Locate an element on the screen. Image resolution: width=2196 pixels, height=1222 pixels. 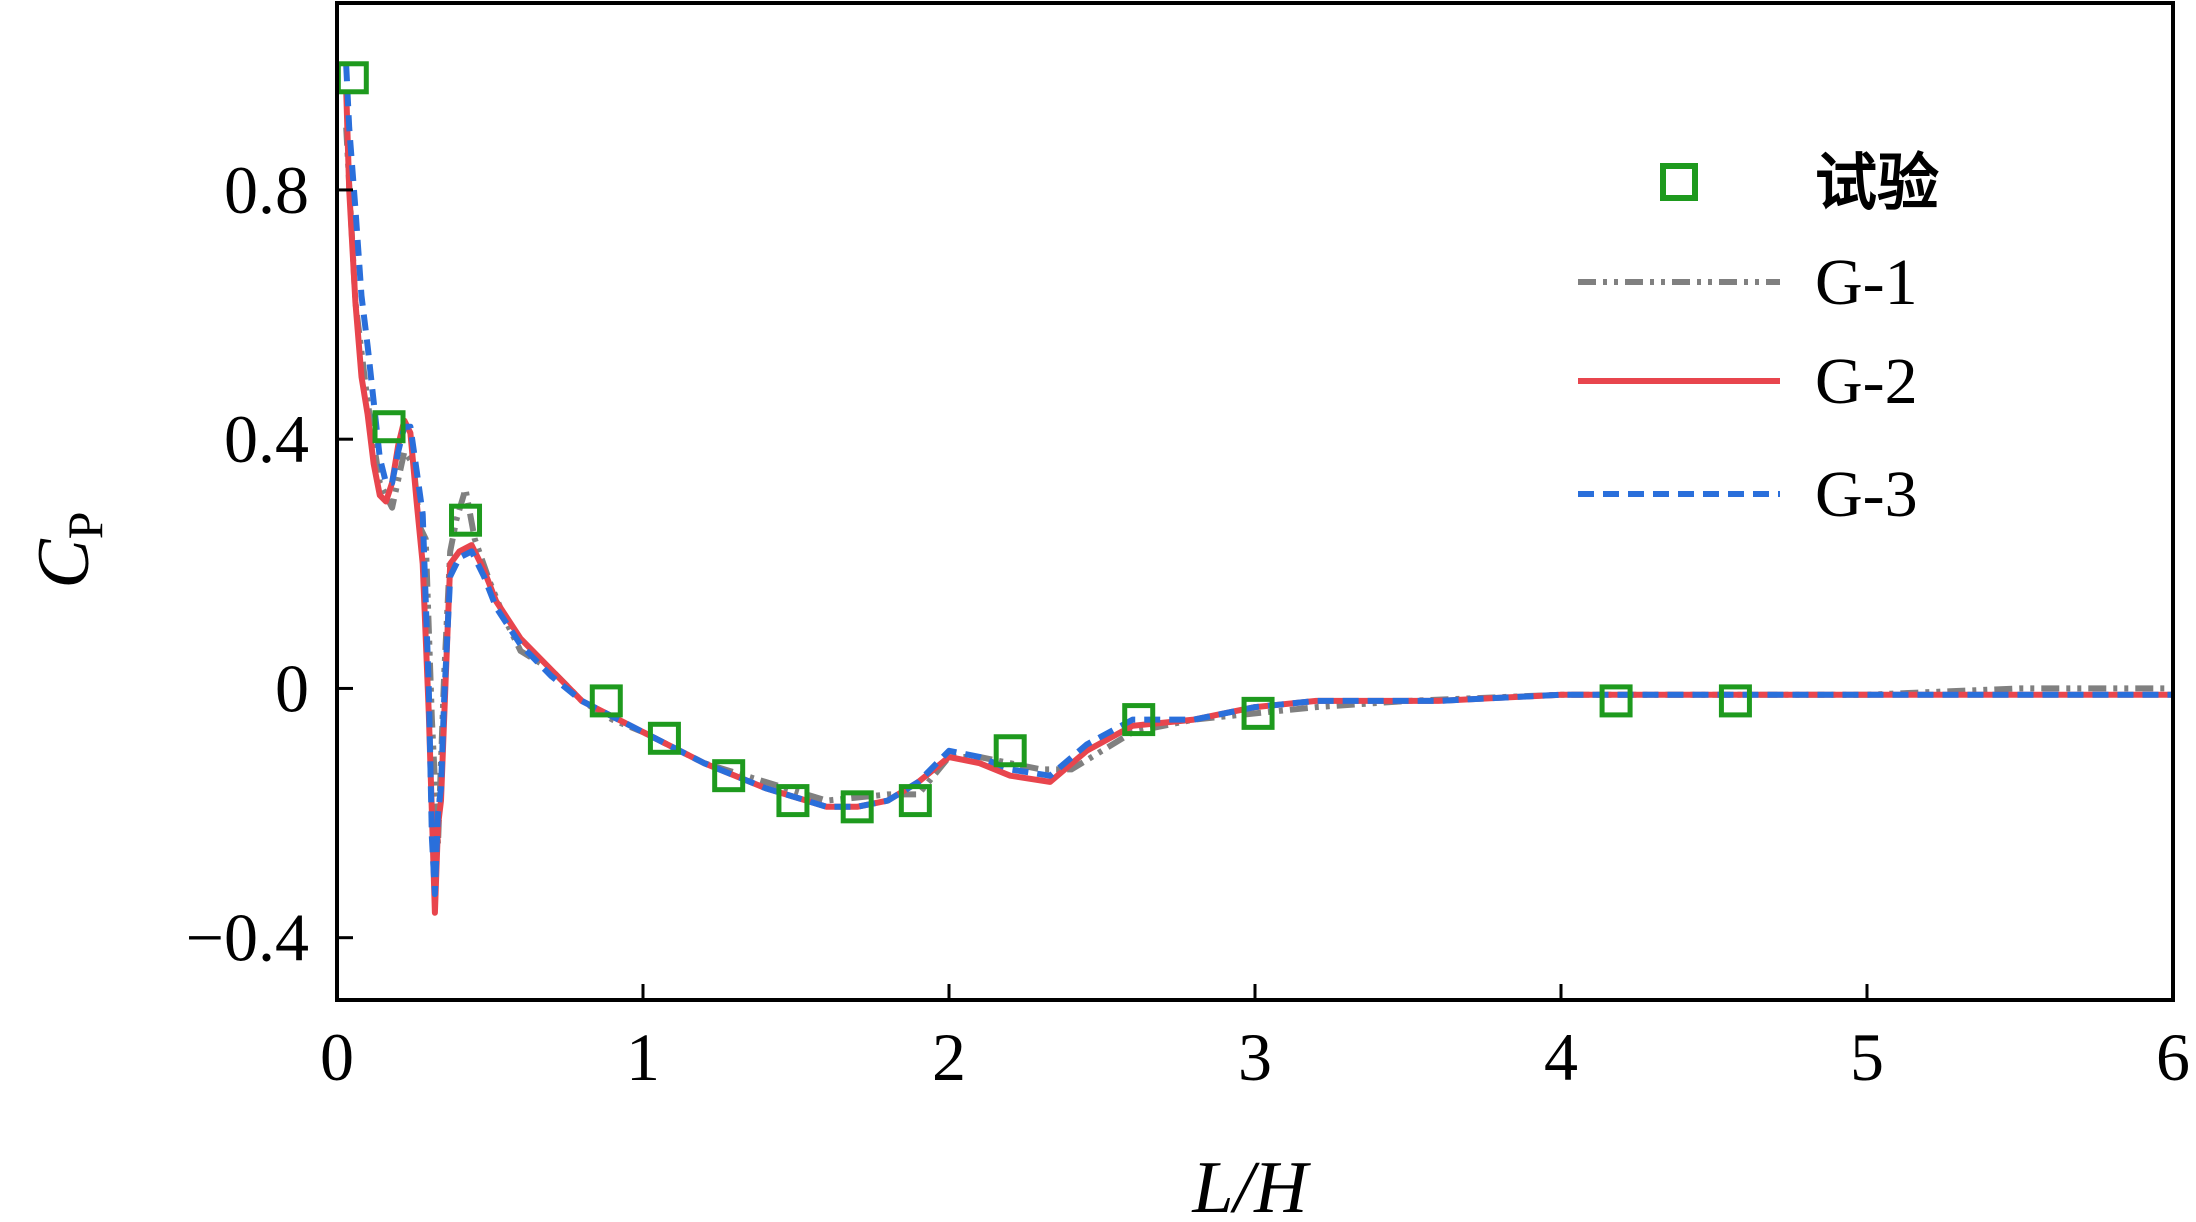
legend-label: G-1 is located at coordinates (1866, 282).